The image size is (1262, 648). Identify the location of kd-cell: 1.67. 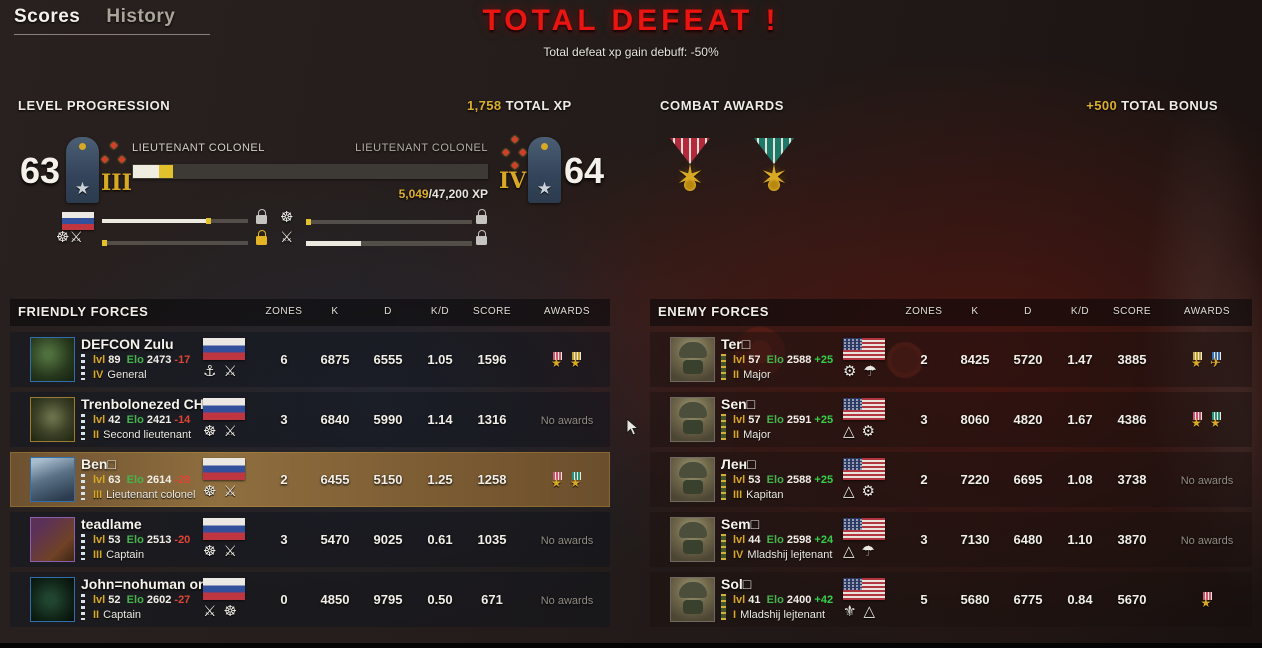
(1080, 419).